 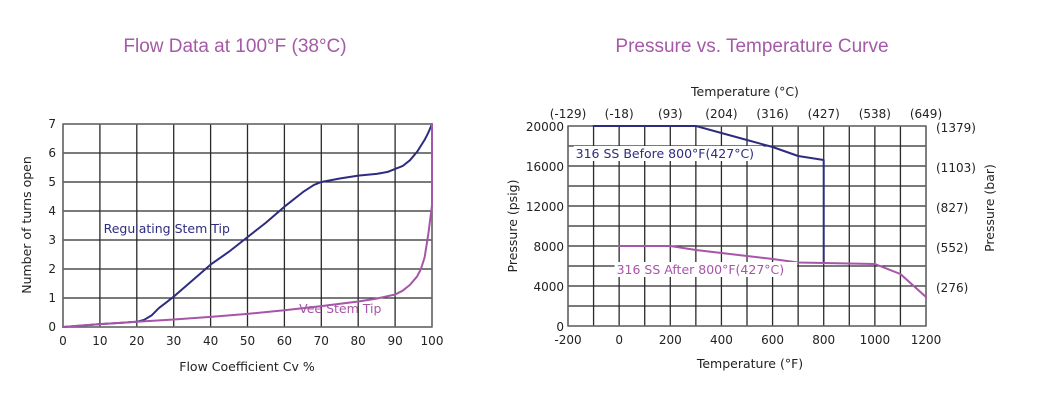 I want to click on y2-tick-label: (1379), so click(x=956, y=128).